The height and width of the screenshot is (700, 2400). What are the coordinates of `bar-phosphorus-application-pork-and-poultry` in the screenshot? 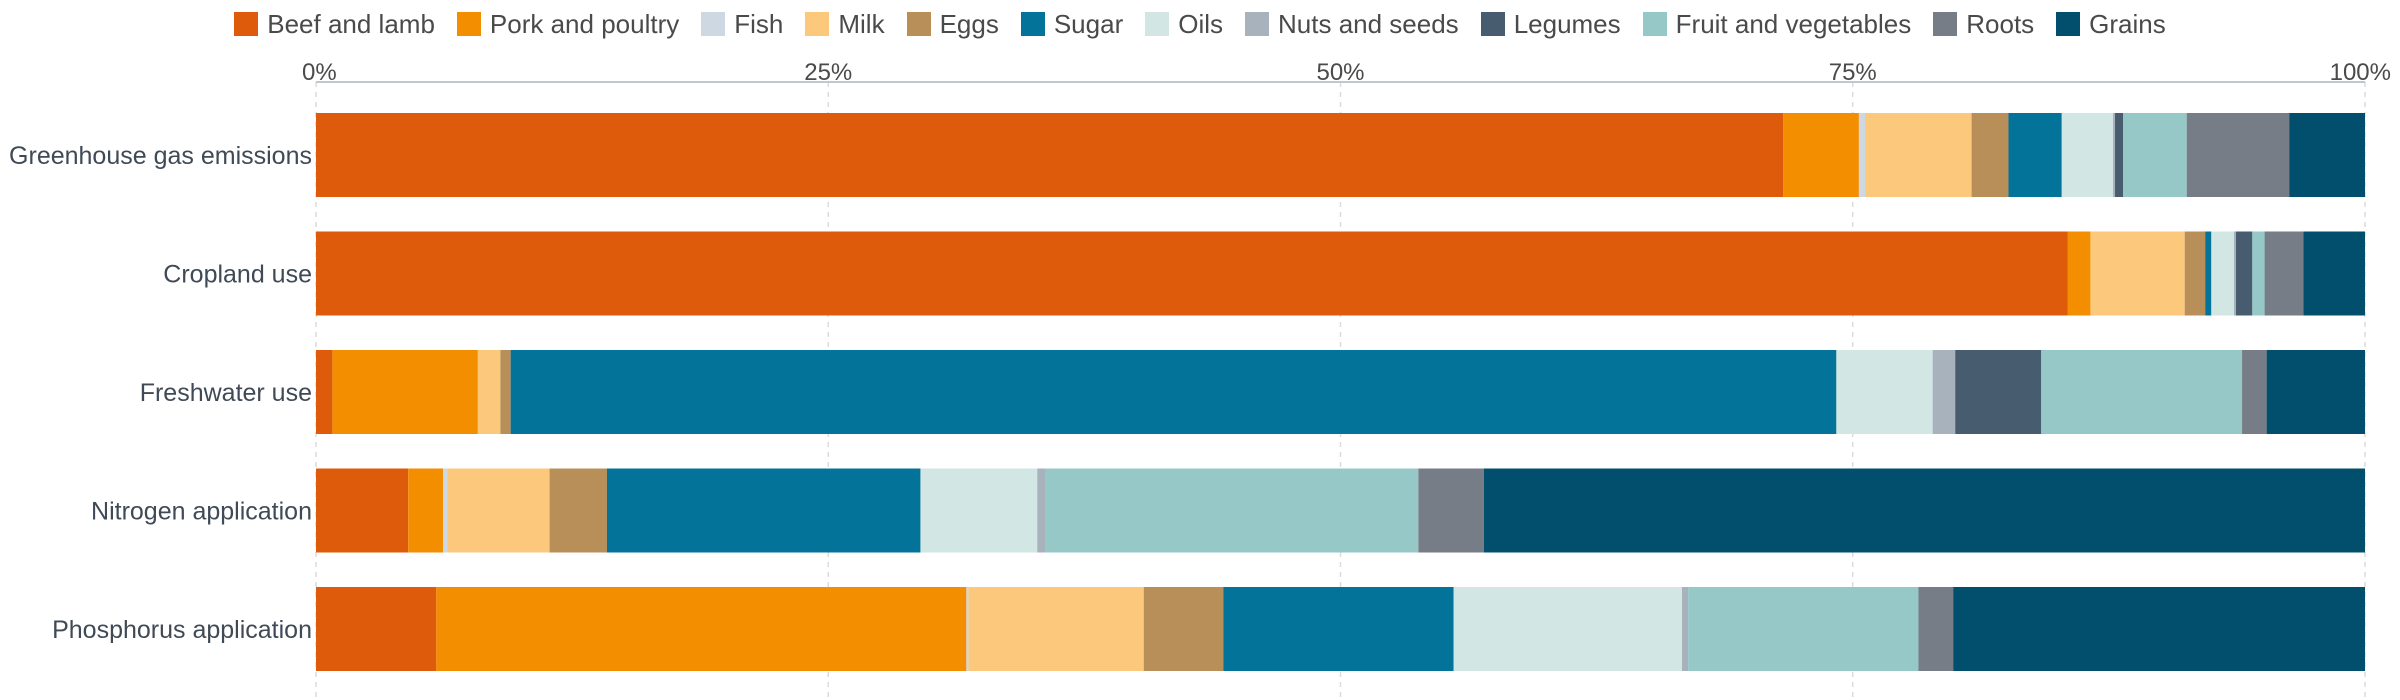 It's located at (701, 629).